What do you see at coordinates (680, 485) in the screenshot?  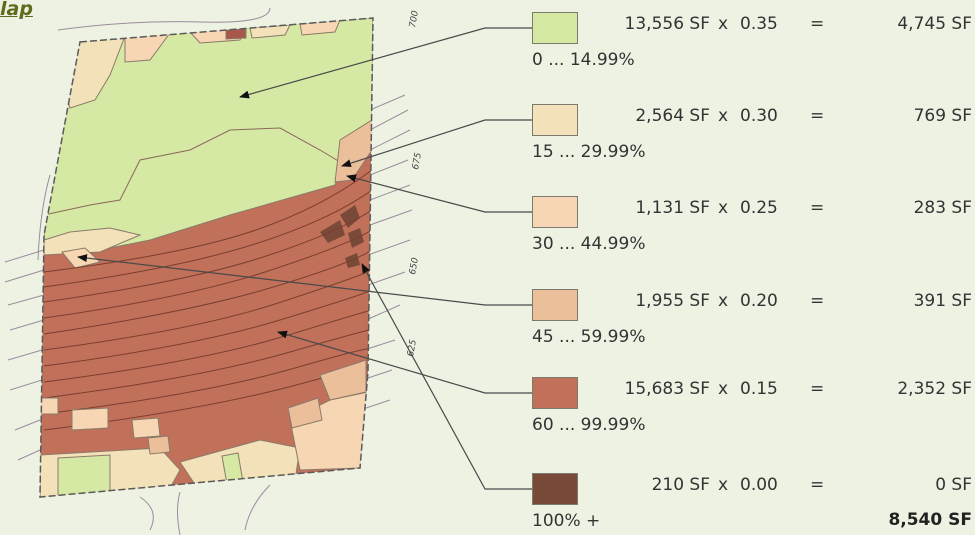 I see `legend-area: 210 SF` at bounding box center [680, 485].